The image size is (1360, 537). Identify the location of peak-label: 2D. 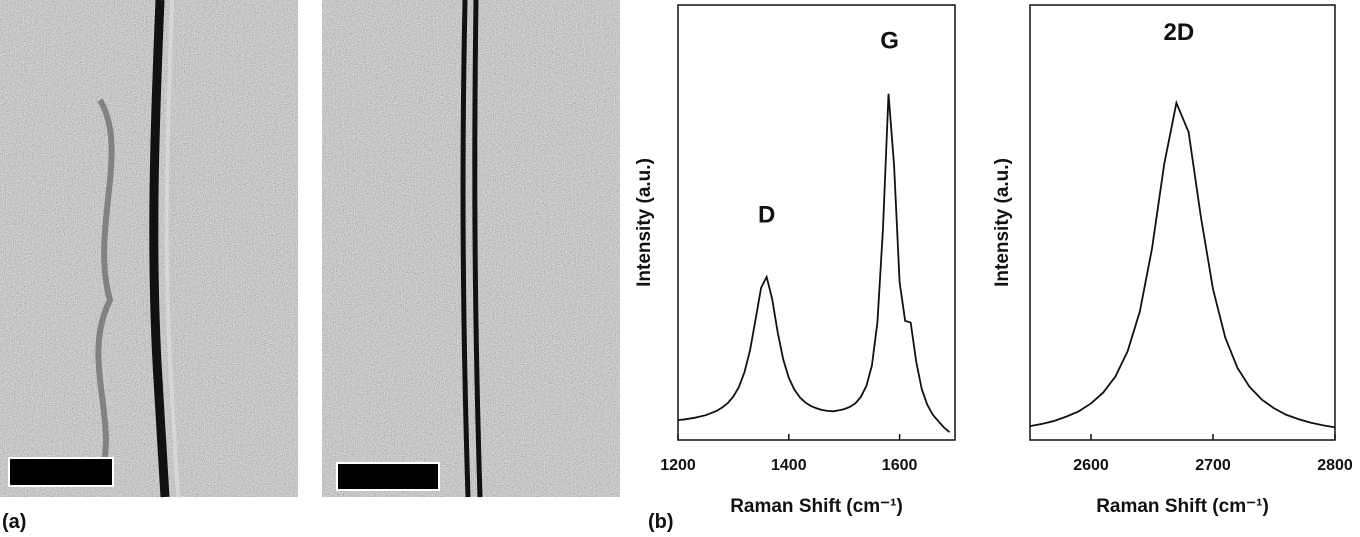
(1178, 32).